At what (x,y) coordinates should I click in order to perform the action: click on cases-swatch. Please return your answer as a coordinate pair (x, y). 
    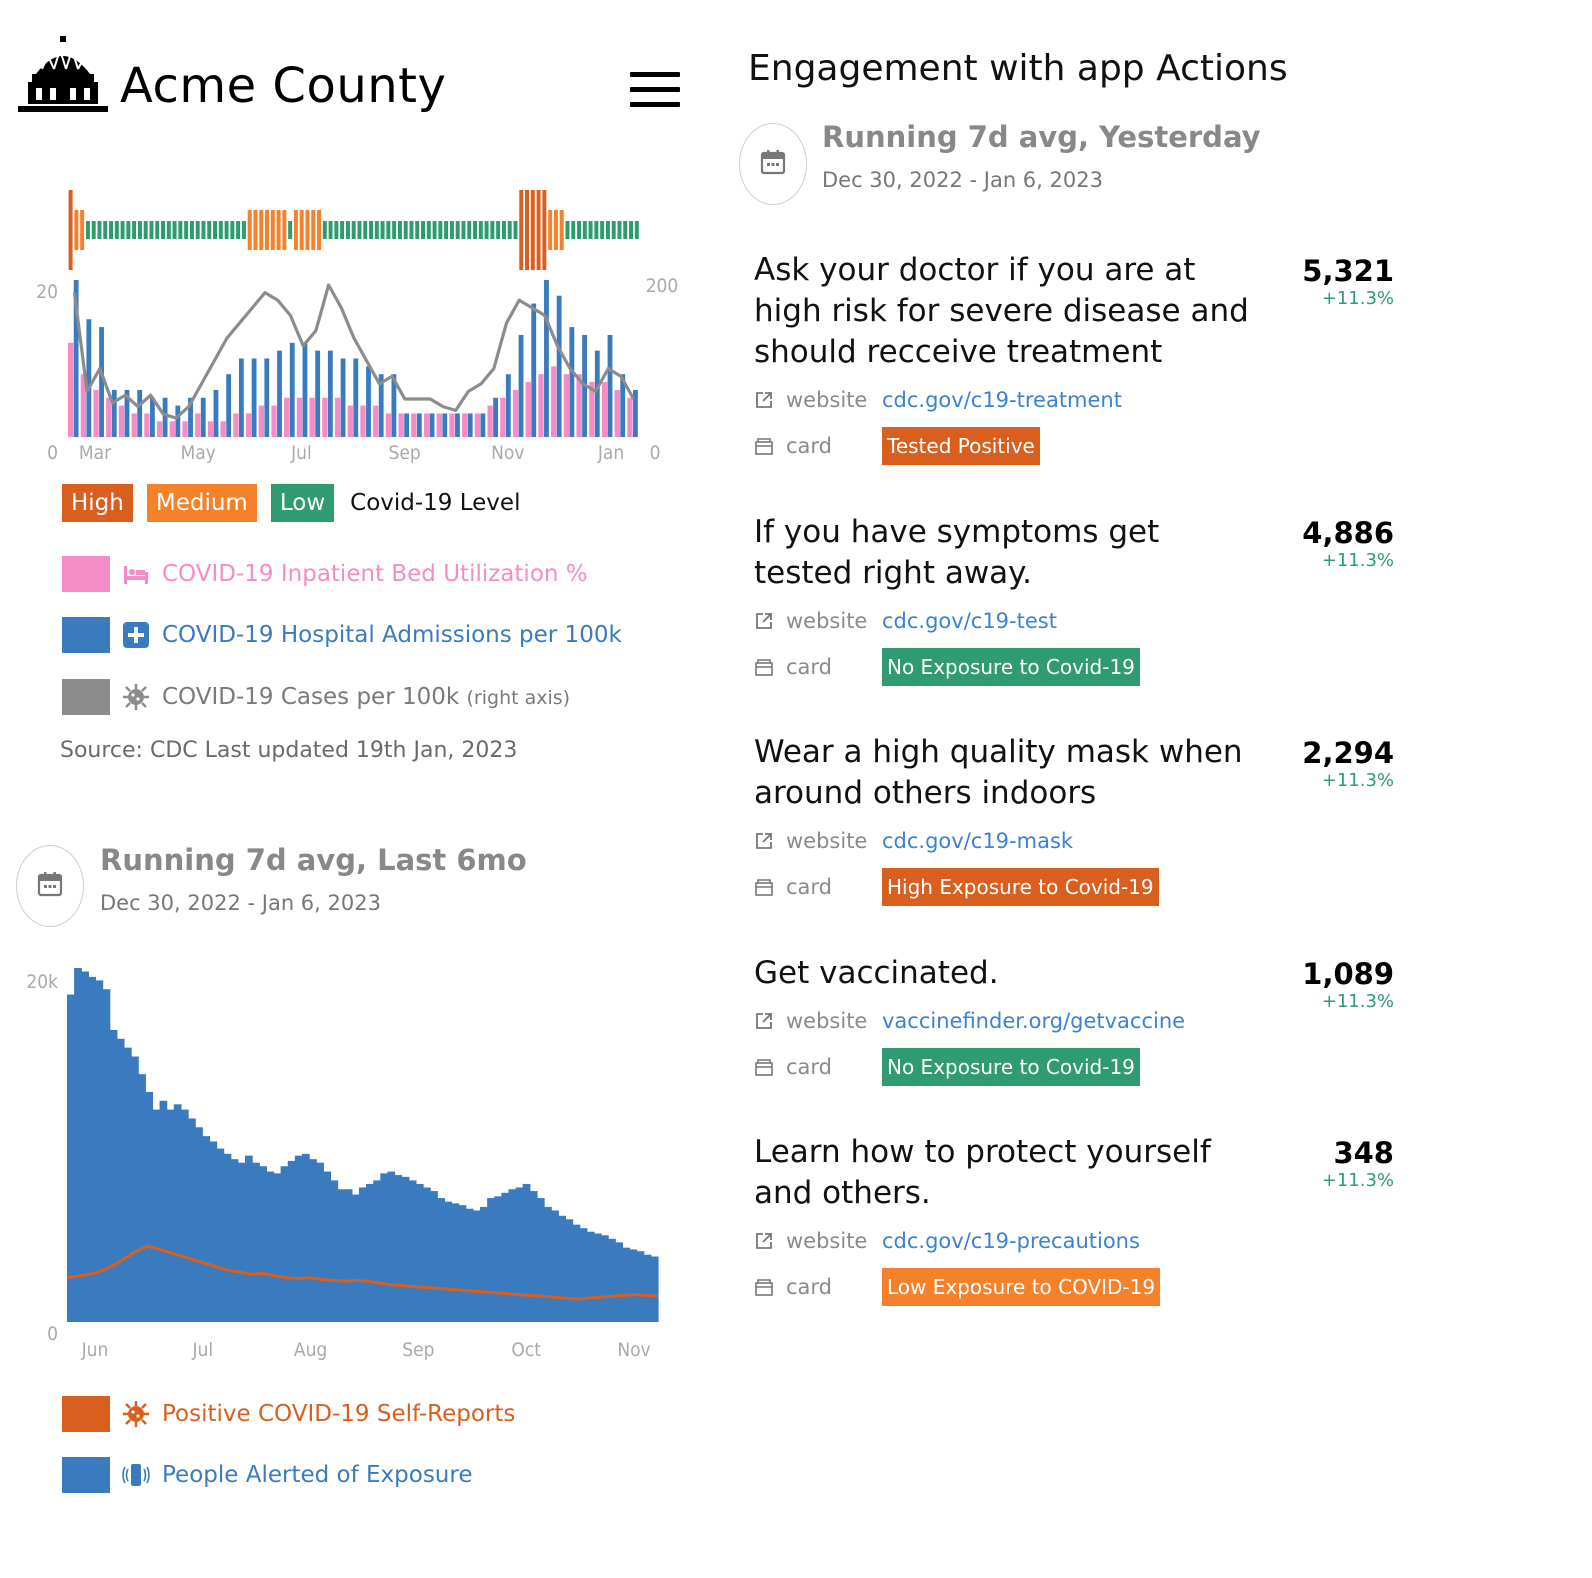
    Looking at the image, I should click on (86, 697).